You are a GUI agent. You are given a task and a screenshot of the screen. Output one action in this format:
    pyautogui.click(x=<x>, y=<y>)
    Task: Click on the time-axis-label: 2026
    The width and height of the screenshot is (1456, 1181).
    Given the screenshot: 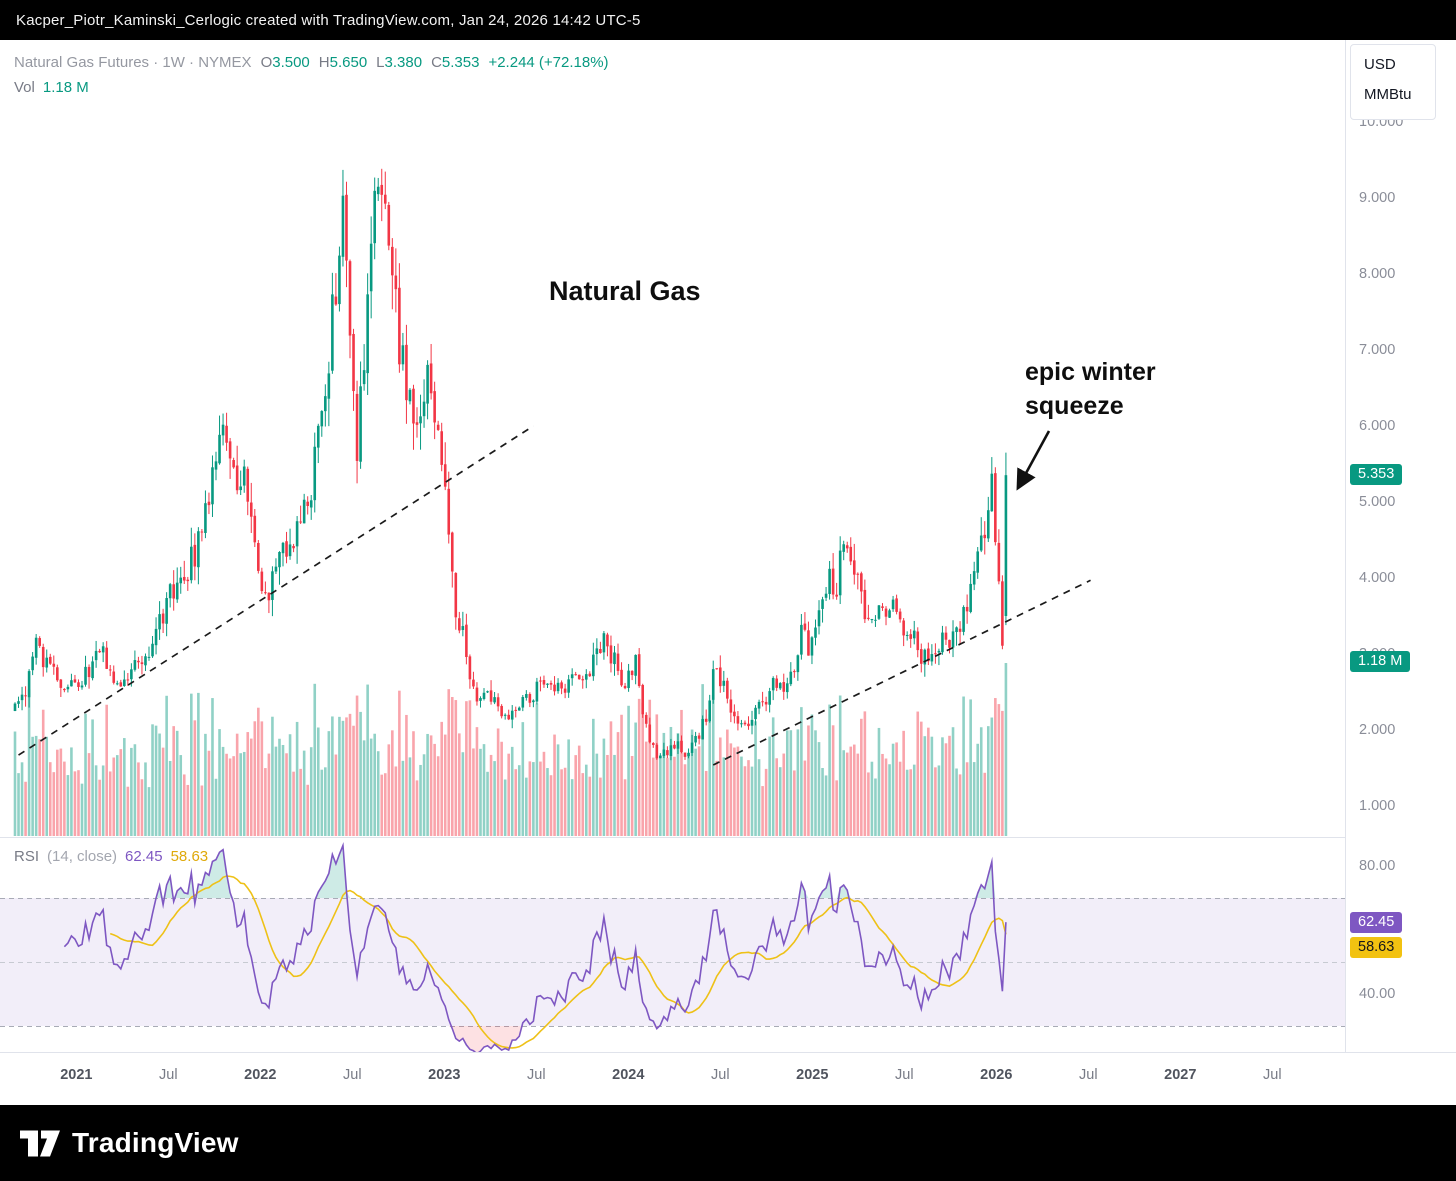 What is the action you would take?
    pyautogui.click(x=996, y=1075)
    